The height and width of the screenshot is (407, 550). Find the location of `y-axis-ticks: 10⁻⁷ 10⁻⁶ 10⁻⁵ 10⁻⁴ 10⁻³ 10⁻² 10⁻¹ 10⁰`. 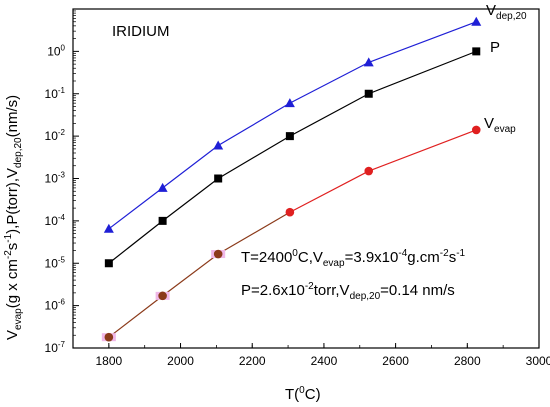

y-axis-ticks: 10⁻⁷ 10⁻⁶ 10⁻⁵ 10⁻⁴ 10⁻³ 10⁻² 10⁻¹ 10⁰ is located at coordinates (62, 182).